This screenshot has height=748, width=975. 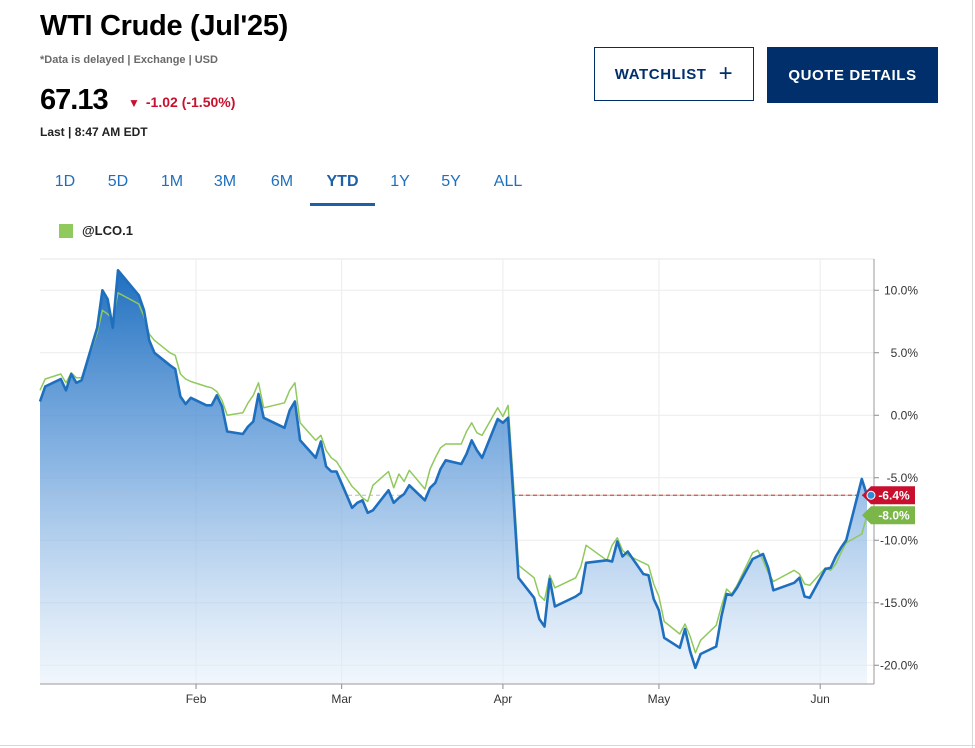 What do you see at coordinates (282, 181) in the screenshot?
I see `tab-6m: 6M` at bounding box center [282, 181].